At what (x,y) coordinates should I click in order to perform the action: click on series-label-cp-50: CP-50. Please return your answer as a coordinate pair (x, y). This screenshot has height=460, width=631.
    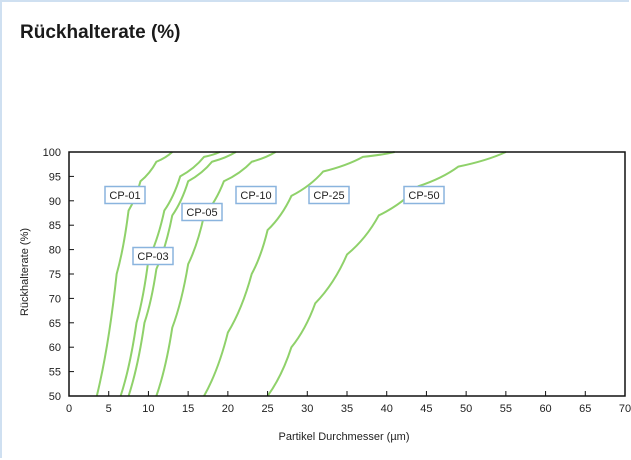
    Looking at the image, I should click on (424, 195).